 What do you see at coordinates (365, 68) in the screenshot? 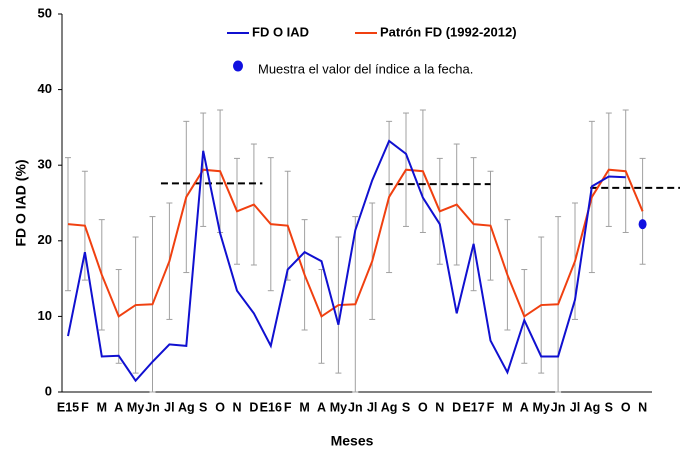
I see `legend-note: Muestra el valor del índice a la fecha.` at bounding box center [365, 68].